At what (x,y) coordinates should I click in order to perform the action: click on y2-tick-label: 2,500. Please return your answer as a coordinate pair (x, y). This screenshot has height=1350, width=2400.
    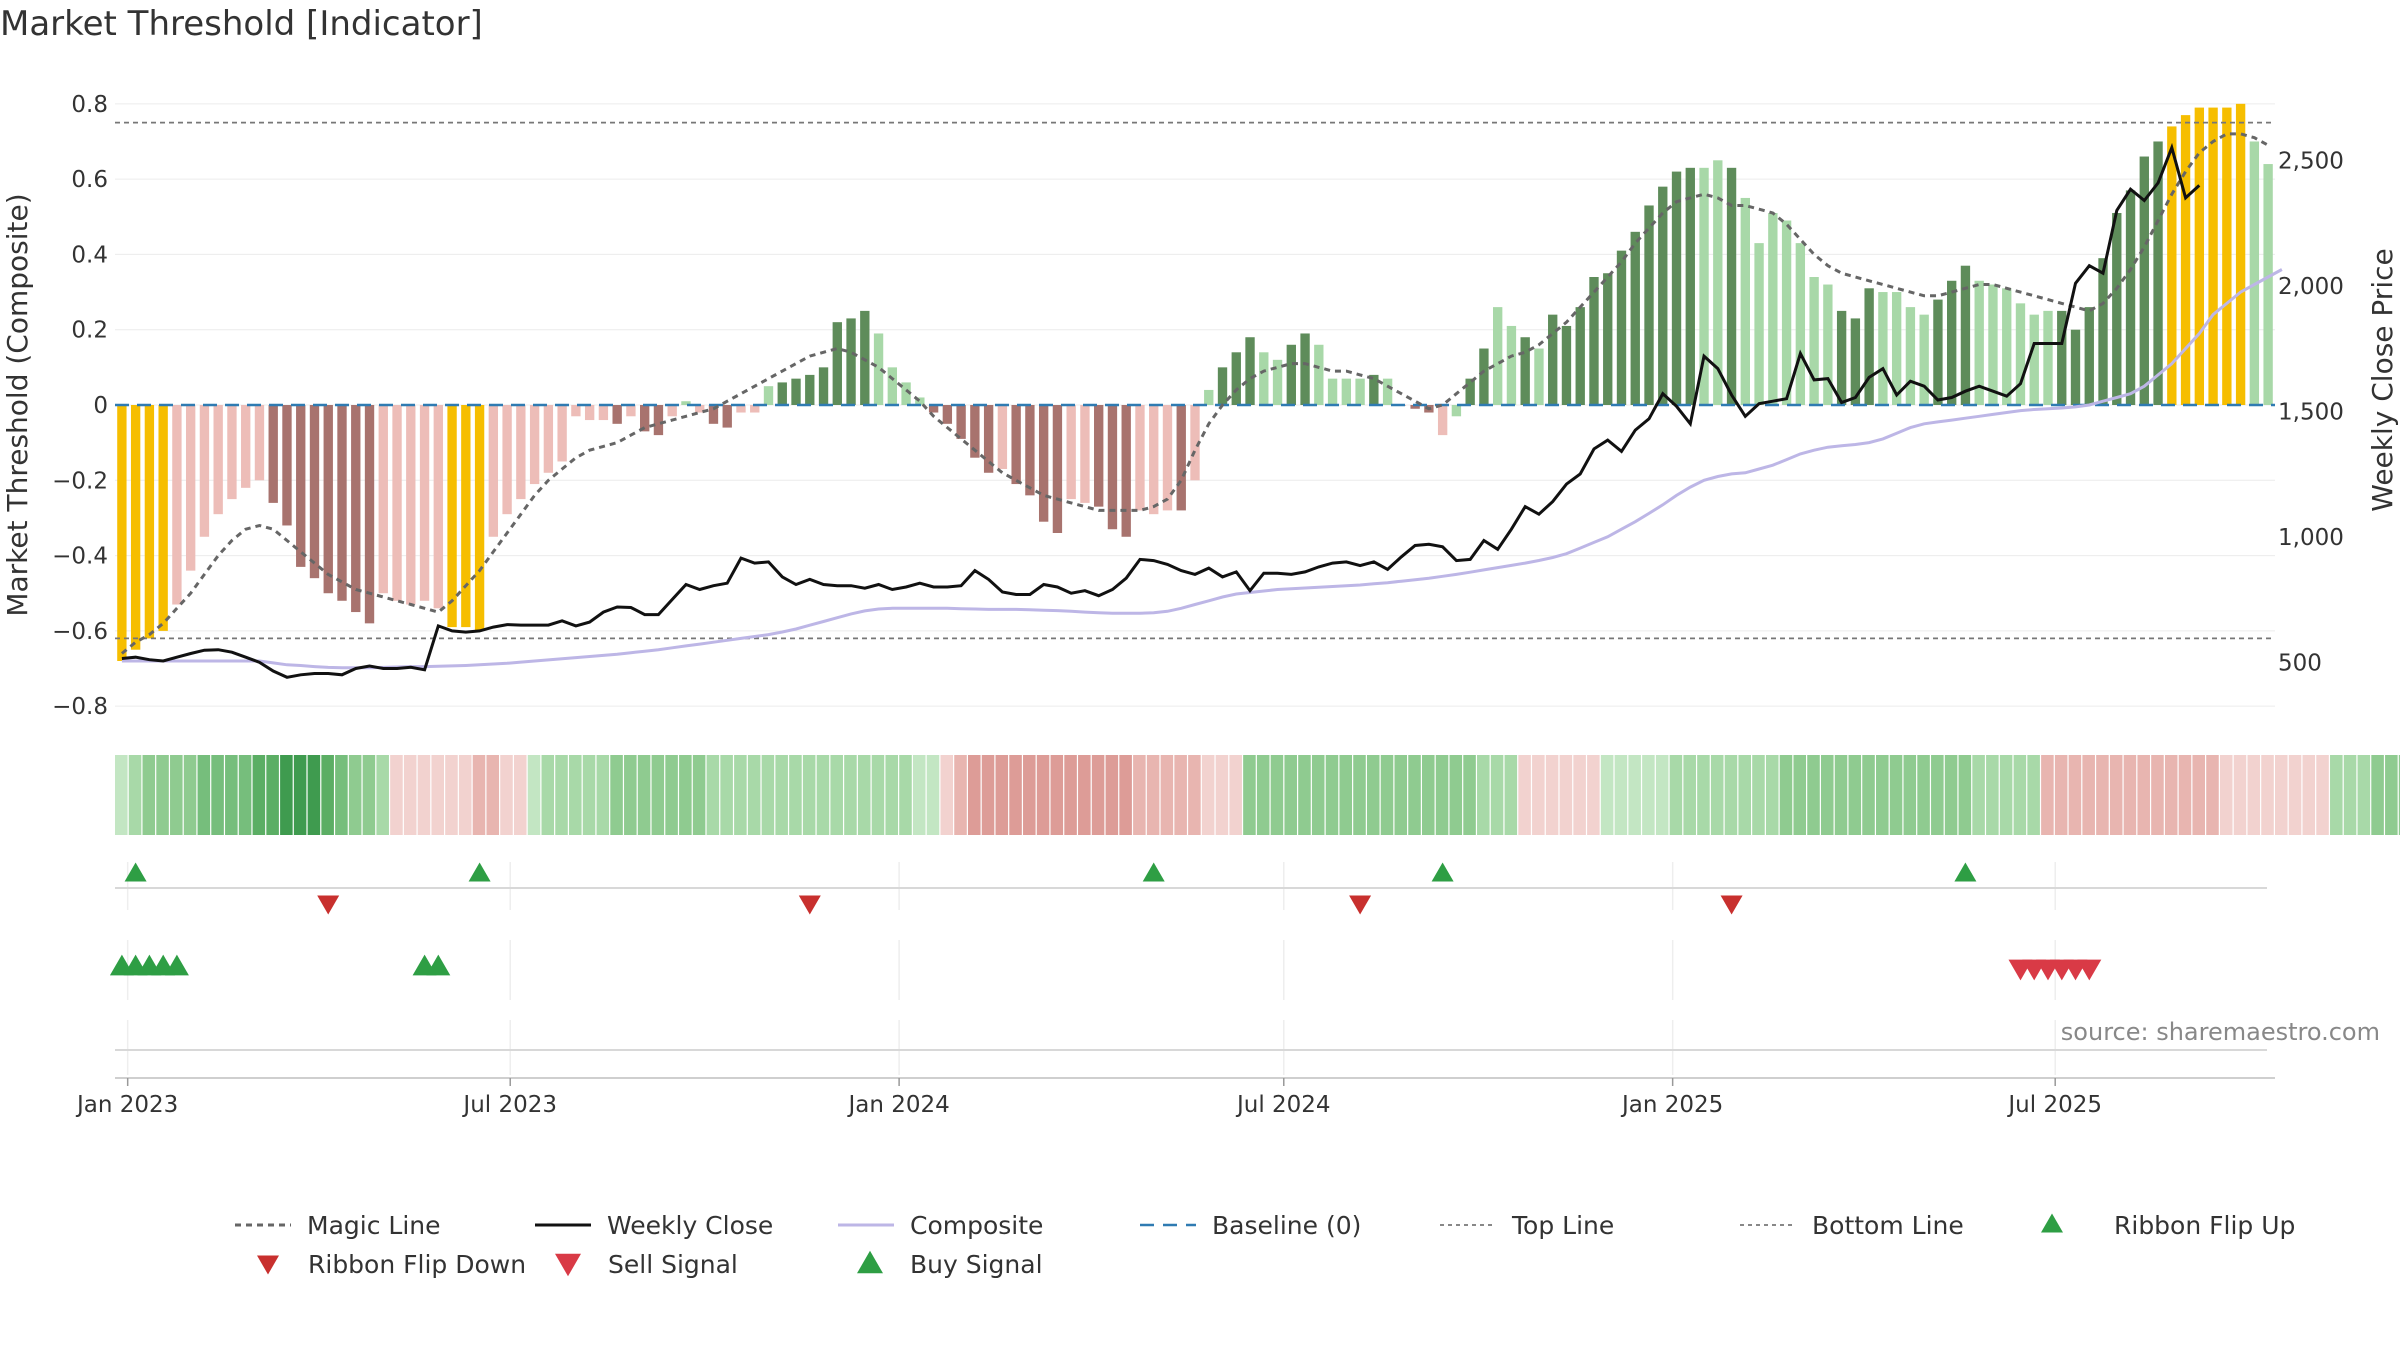
    Looking at the image, I should click on (2311, 161).